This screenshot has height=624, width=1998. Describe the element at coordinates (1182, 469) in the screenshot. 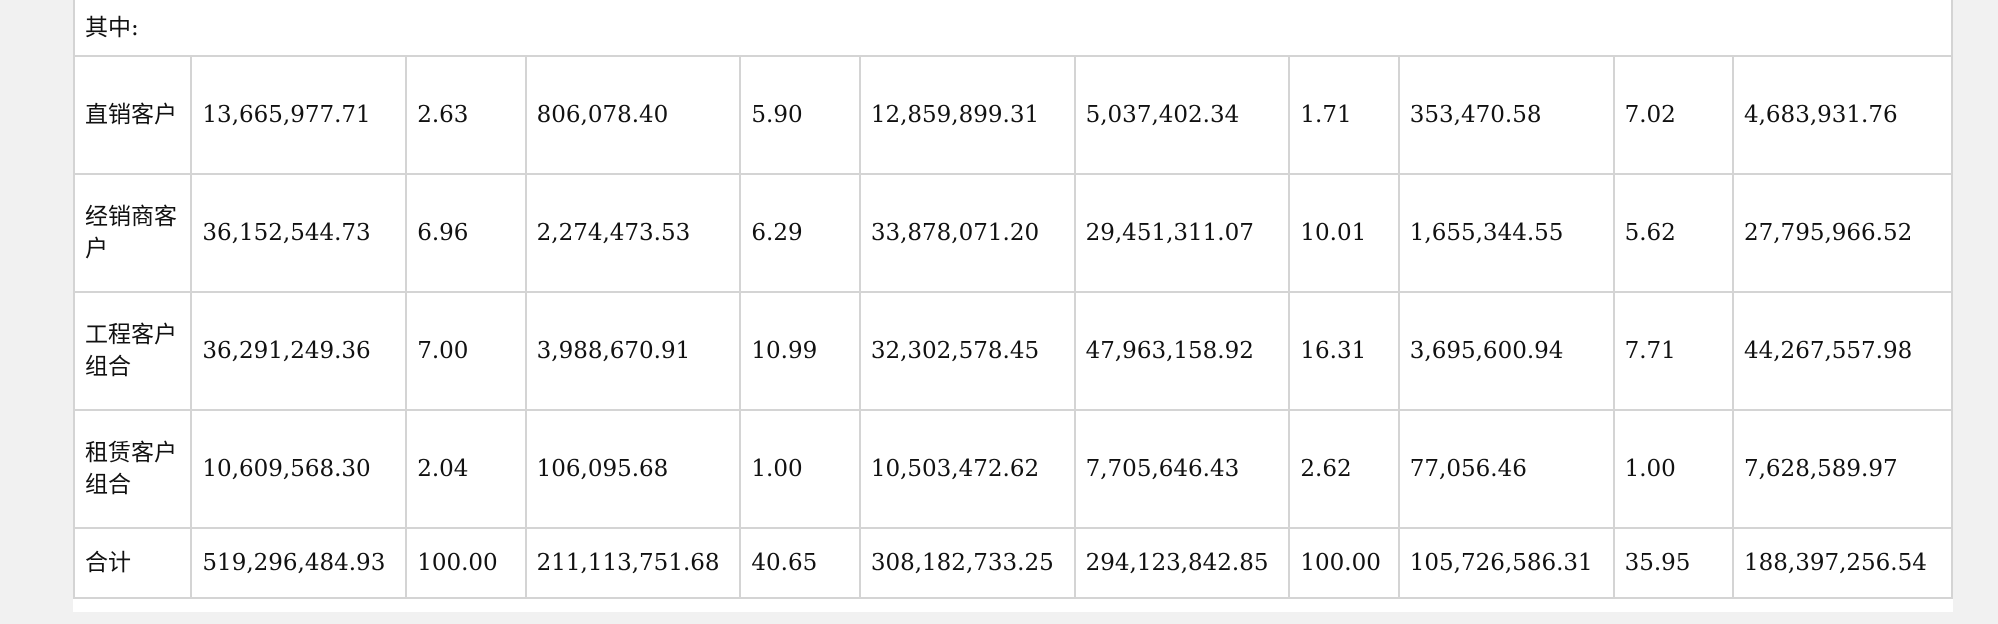

I see `value-cell: 7,705,646.43` at that location.